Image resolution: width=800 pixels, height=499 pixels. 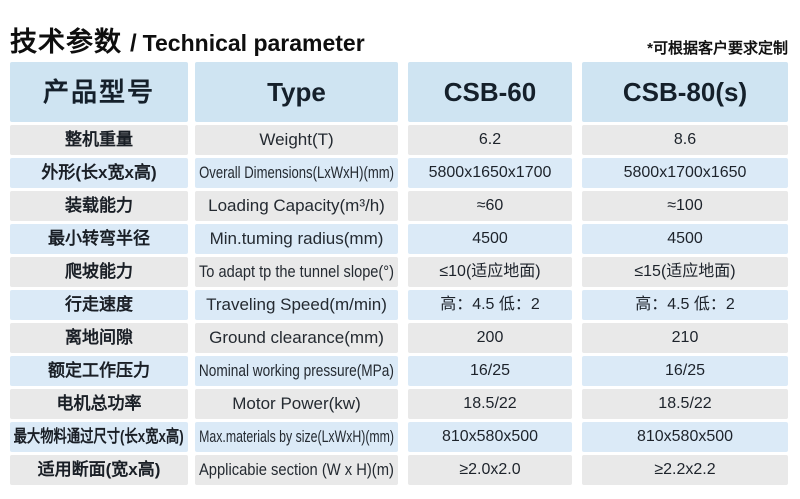 I want to click on value-csb60-cell: 18.5/22, so click(x=490, y=404).